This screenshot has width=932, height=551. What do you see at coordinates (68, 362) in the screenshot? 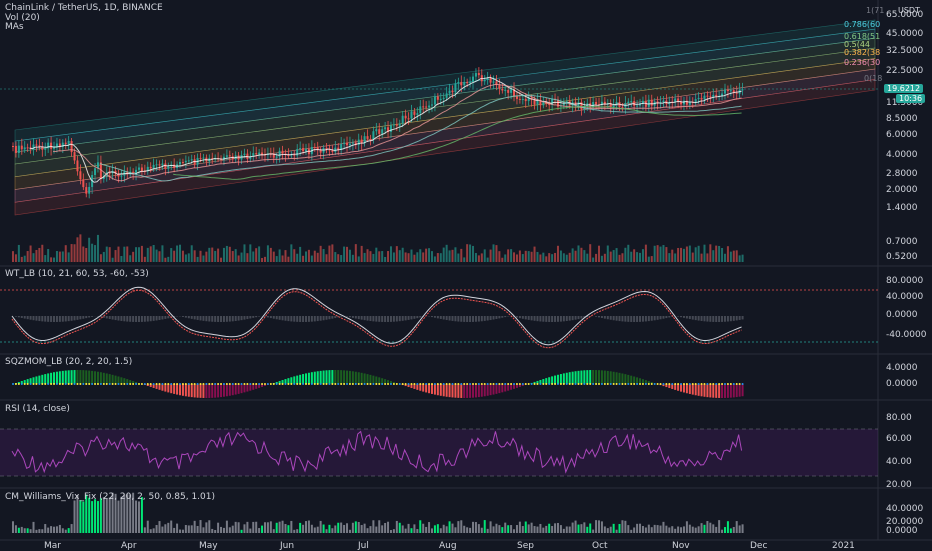
I see `sqzmom-pane-title: SQZMOM_LB (20, 2, 20, 1.5)` at bounding box center [68, 362].